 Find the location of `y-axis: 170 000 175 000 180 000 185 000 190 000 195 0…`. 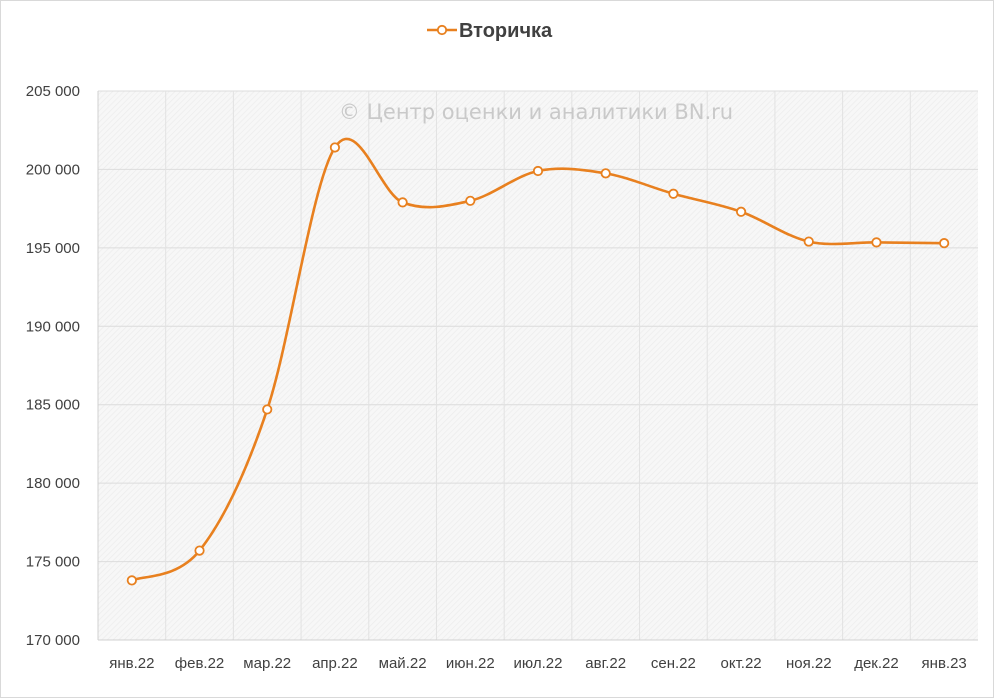

y-axis: 170 000 175 000 180 000 185 000 190 000 195 0… is located at coordinates (53, 366).